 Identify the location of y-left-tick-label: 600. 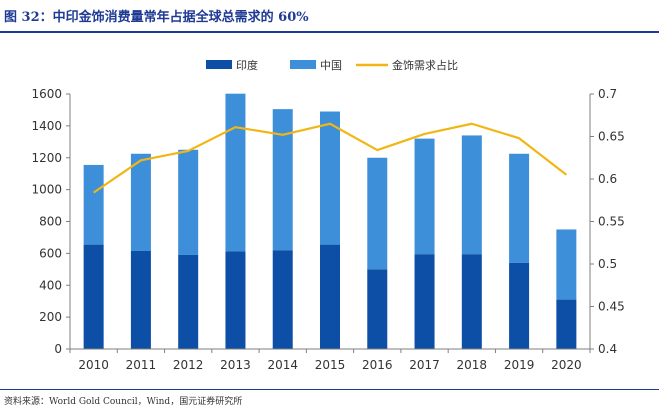
(50, 253).